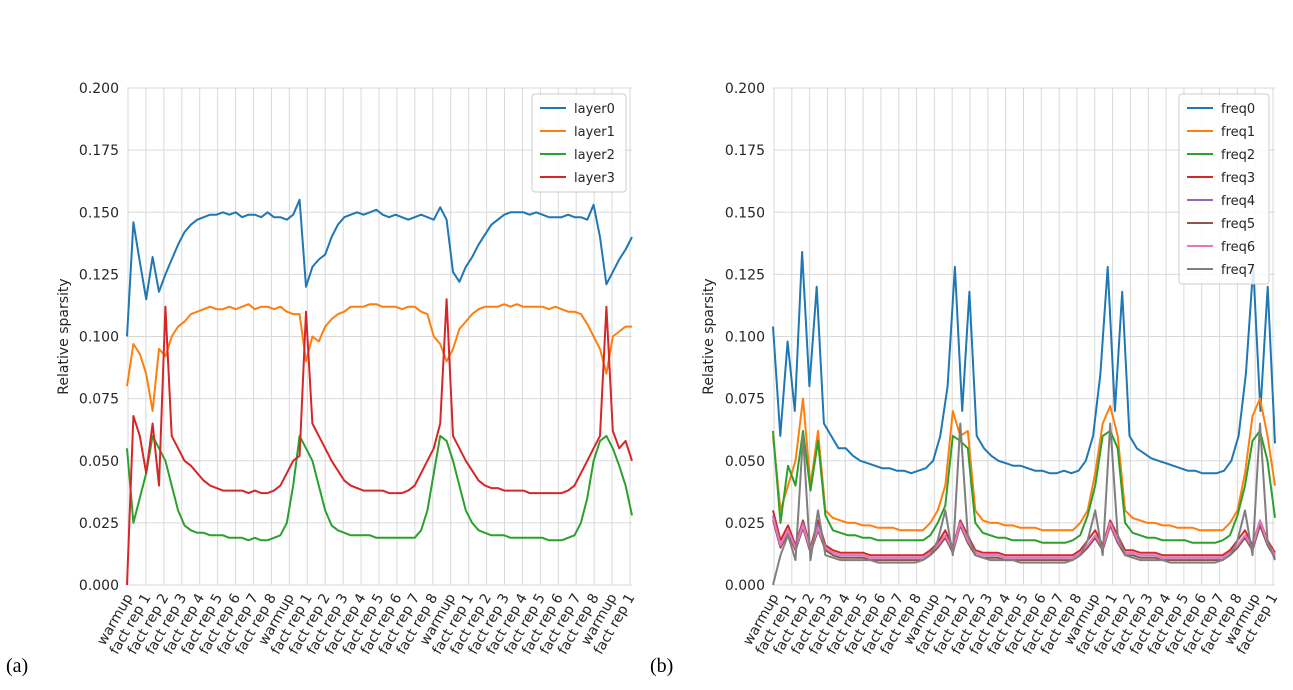 Image resolution: width=1293 pixels, height=690 pixels. I want to click on series-line-freq7, so click(1024, 504).